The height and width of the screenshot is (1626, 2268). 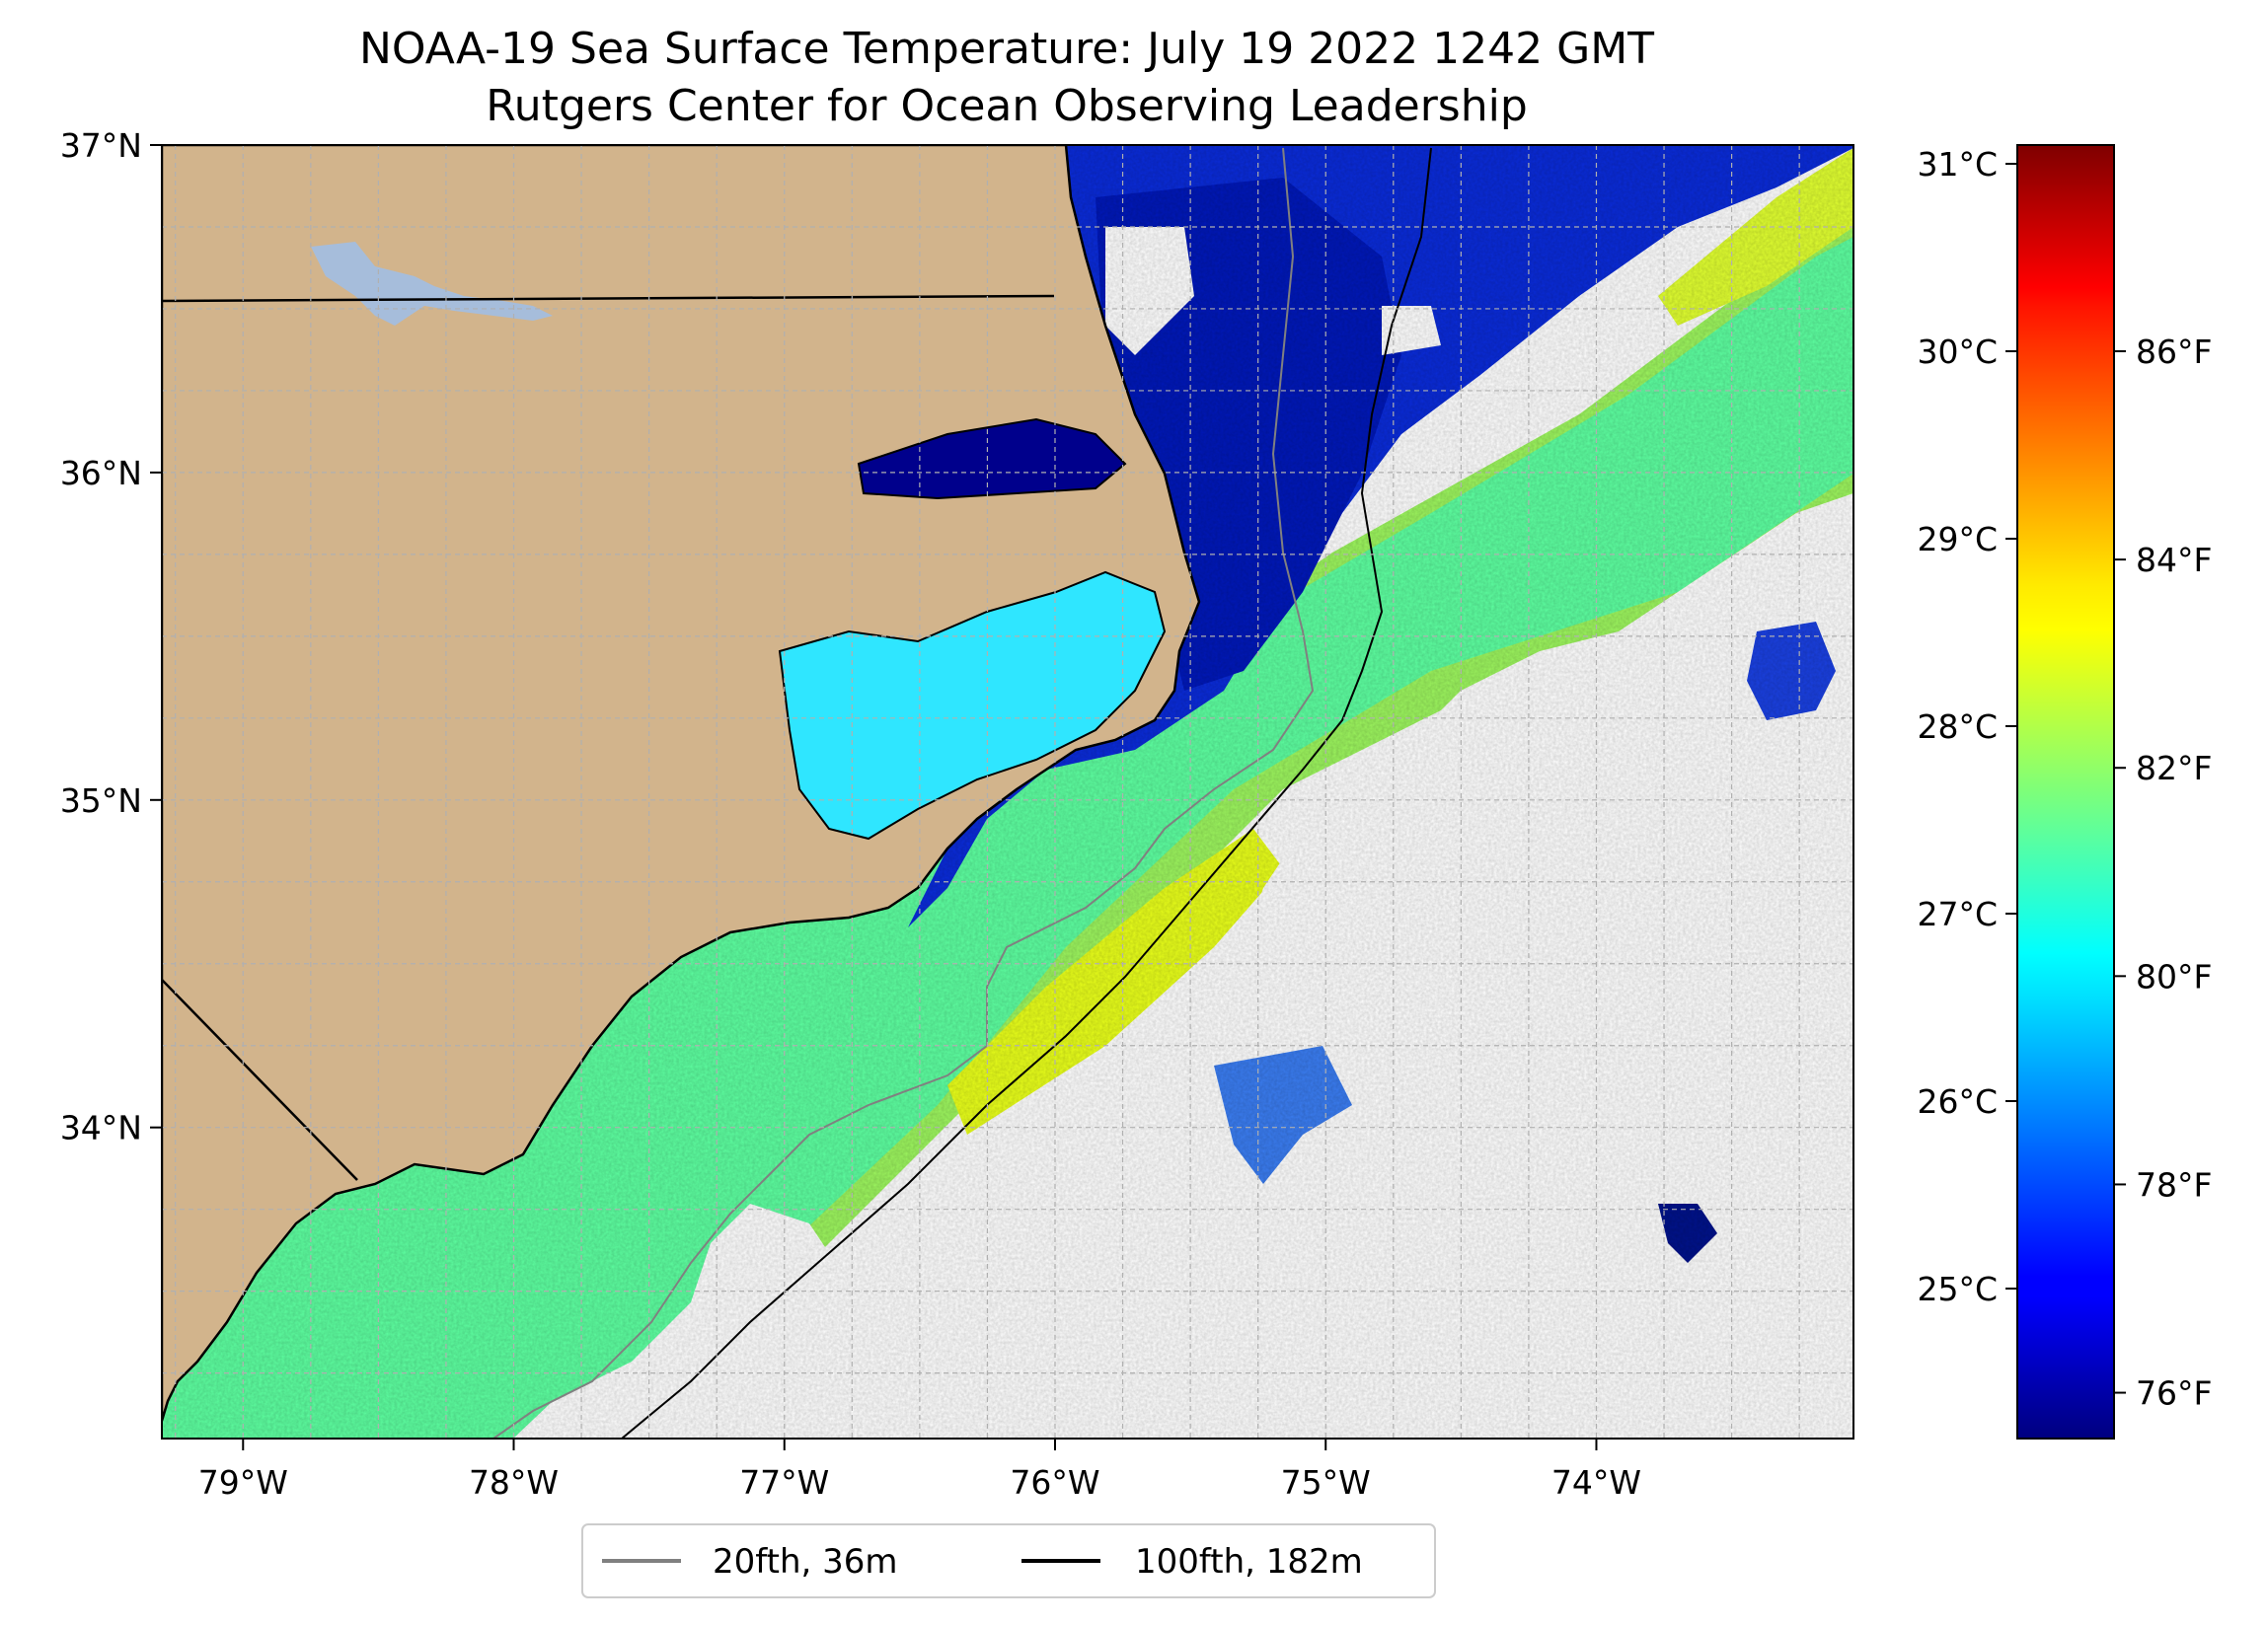 I want to click on lon-tick-labels: 79°W 78°W 77°W 76°W 75°W 74°W, so click(x=920, y=1470).